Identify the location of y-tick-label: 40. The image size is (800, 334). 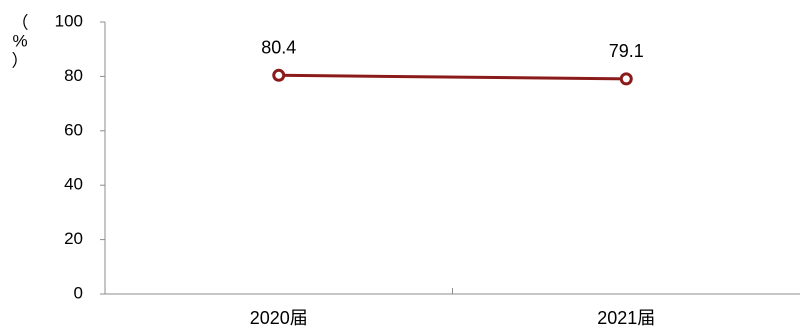
(73, 184).